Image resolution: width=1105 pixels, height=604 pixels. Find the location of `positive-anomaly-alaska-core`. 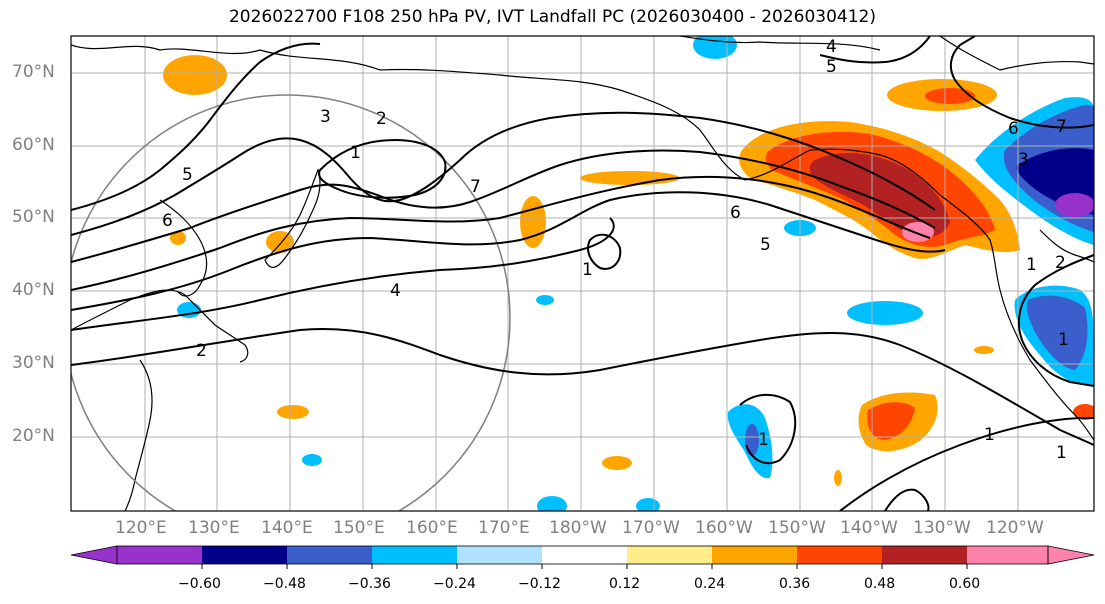

positive-anomaly-alaska-core is located at coordinates (950, 96).